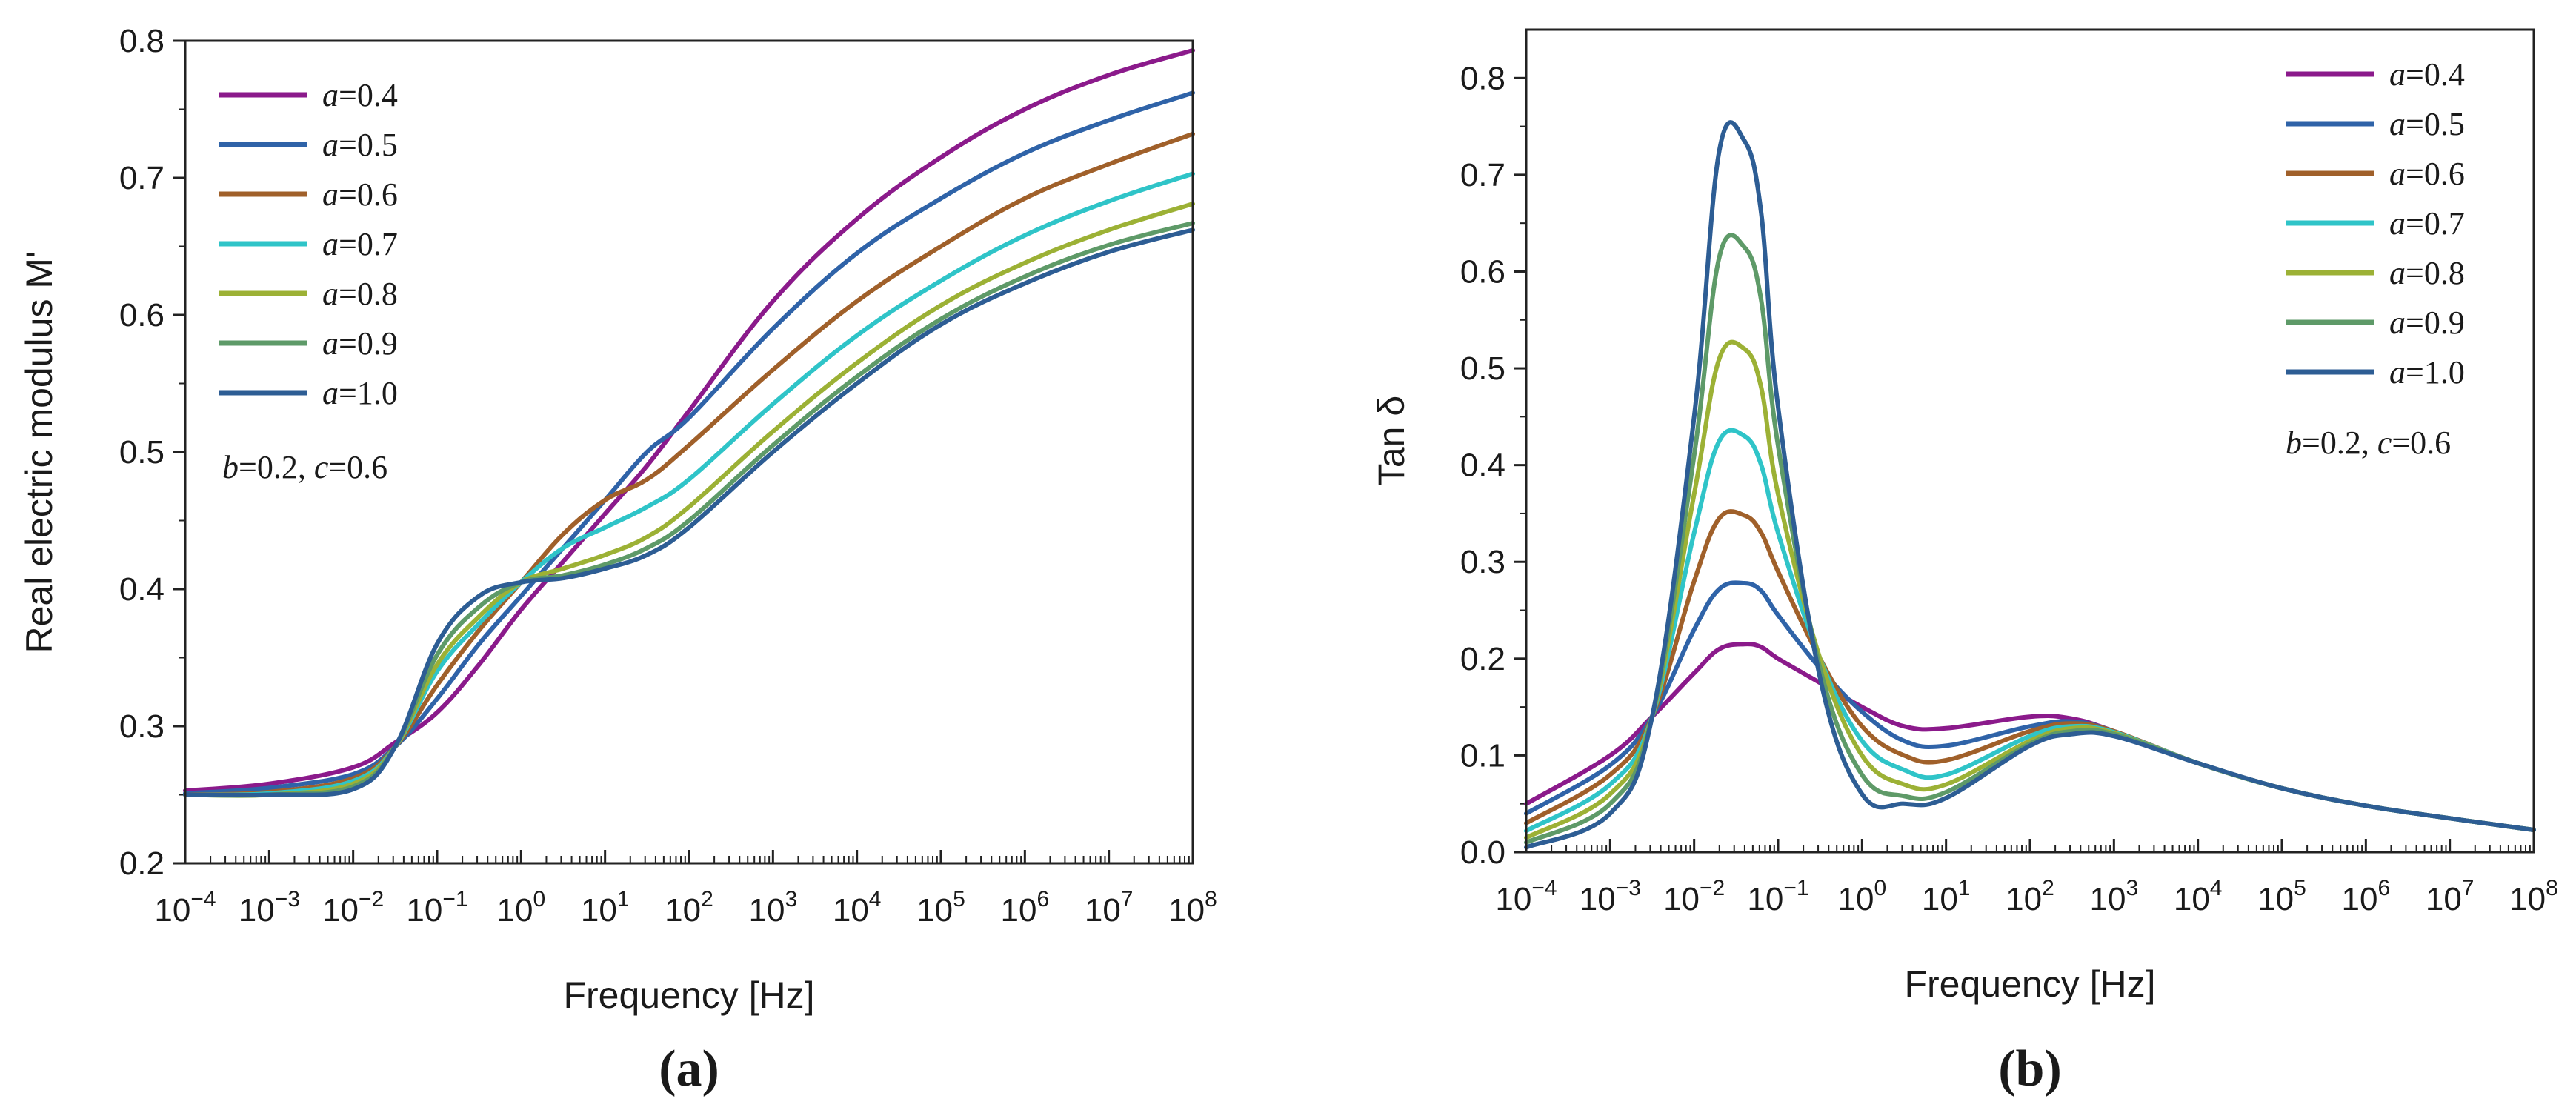 The image size is (2576, 1113). Describe the element at coordinates (1211, 899) in the screenshot. I see `x-tick-exponent: 8` at that location.